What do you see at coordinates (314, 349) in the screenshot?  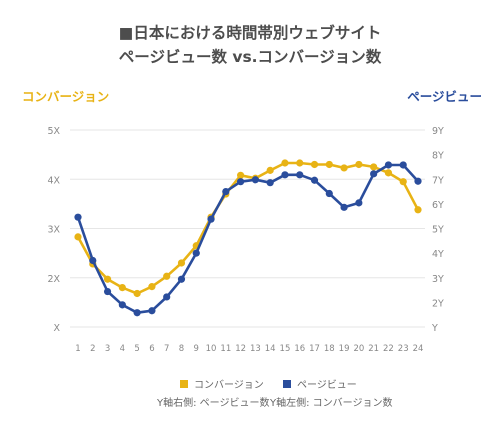 I see `x-tick-label: 17` at bounding box center [314, 349].